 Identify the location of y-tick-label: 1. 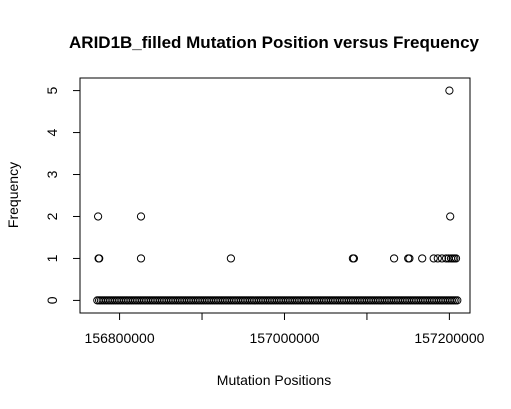
(52, 258).